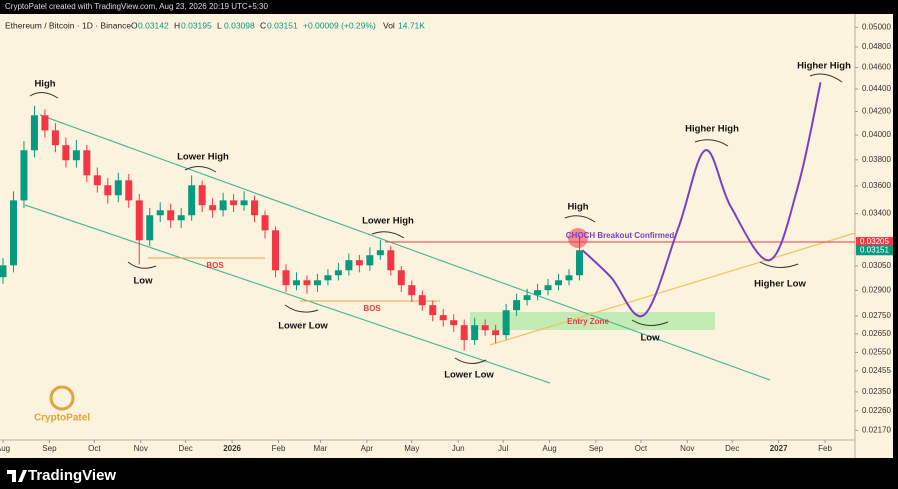  What do you see at coordinates (876, 429) in the screenshot?
I see `y-tick-label: 0.02170` at bounding box center [876, 429].